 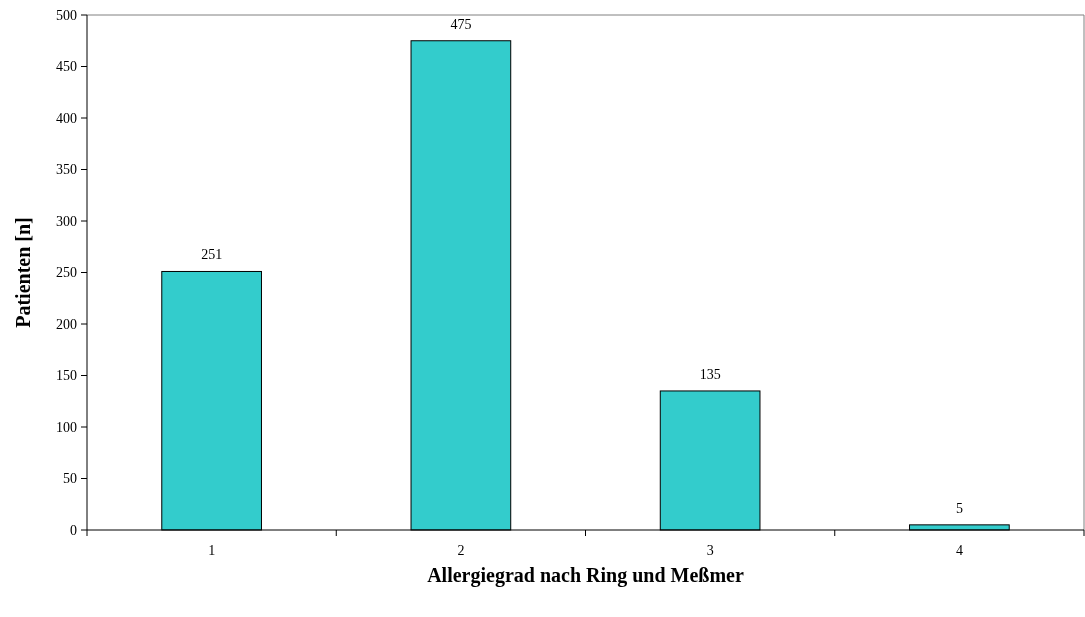 What do you see at coordinates (73, 530) in the screenshot?
I see `y-tick-label: 0` at bounding box center [73, 530].